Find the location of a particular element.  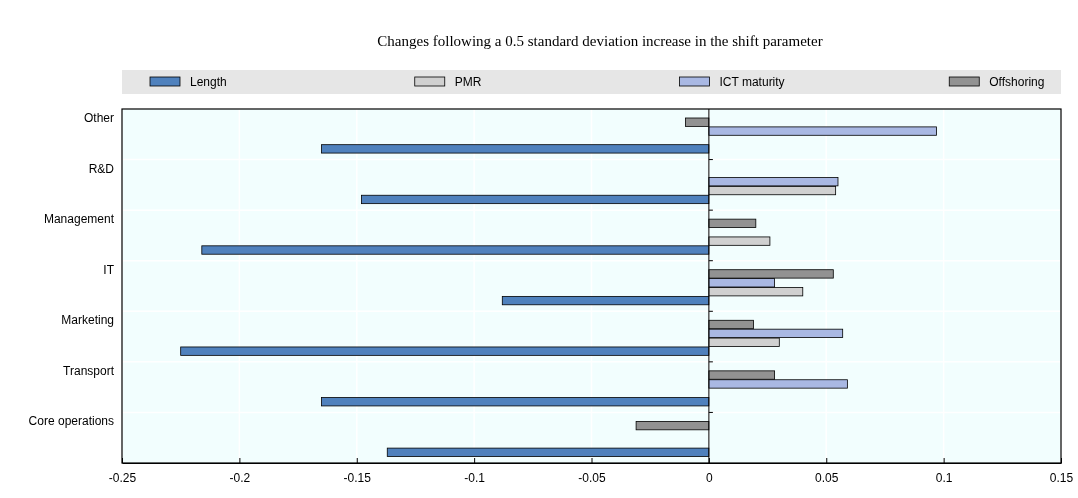

y-tick-label: Management is located at coordinates (79, 219).